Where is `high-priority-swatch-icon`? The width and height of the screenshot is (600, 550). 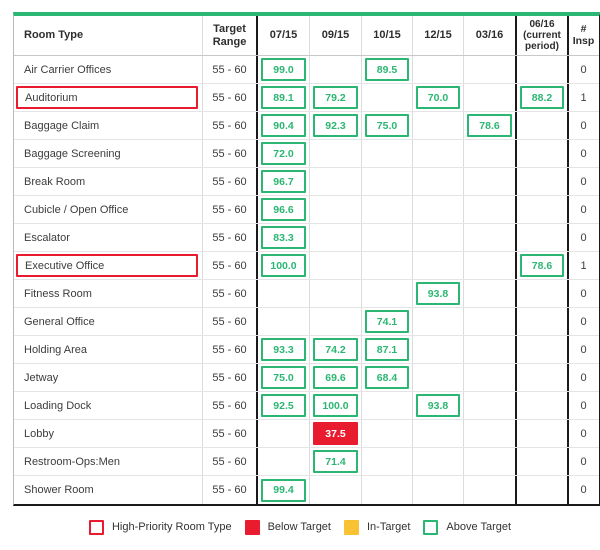 high-priority-swatch-icon is located at coordinates (96, 527).